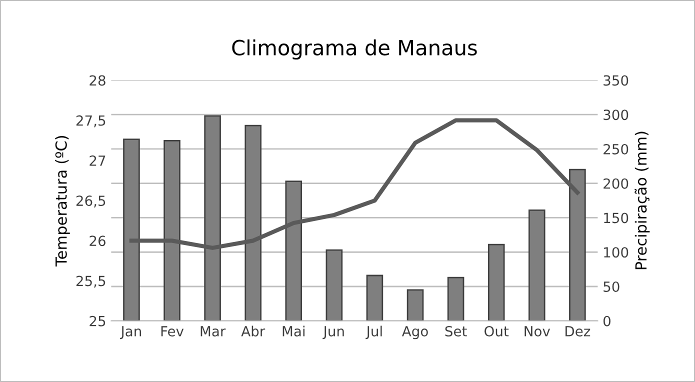 Image resolution: width=695 pixels, height=382 pixels. I want to click on x-tick-label: Abr, so click(253, 331).